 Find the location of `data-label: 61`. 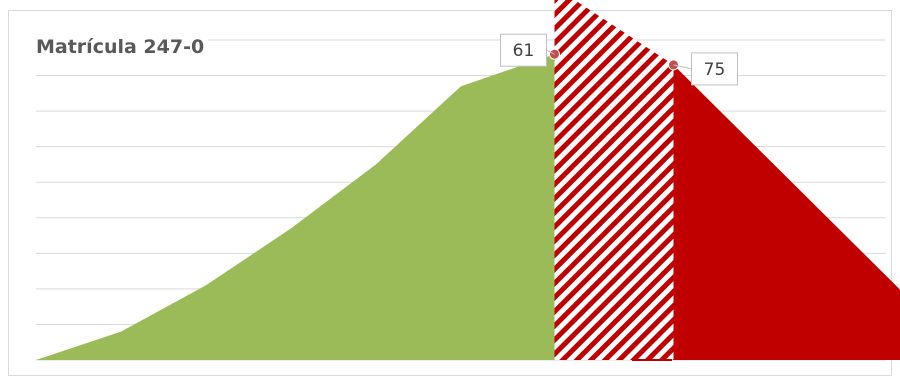

data-label: 61 is located at coordinates (524, 51).